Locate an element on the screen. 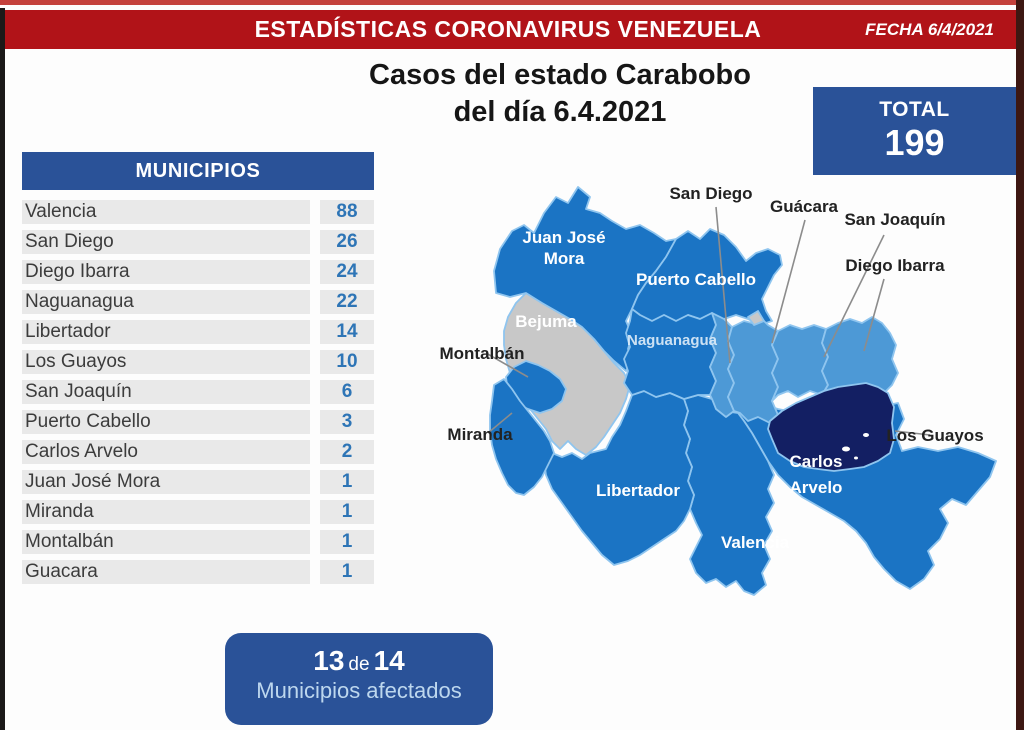  municipio-cases: 6 is located at coordinates (347, 392).